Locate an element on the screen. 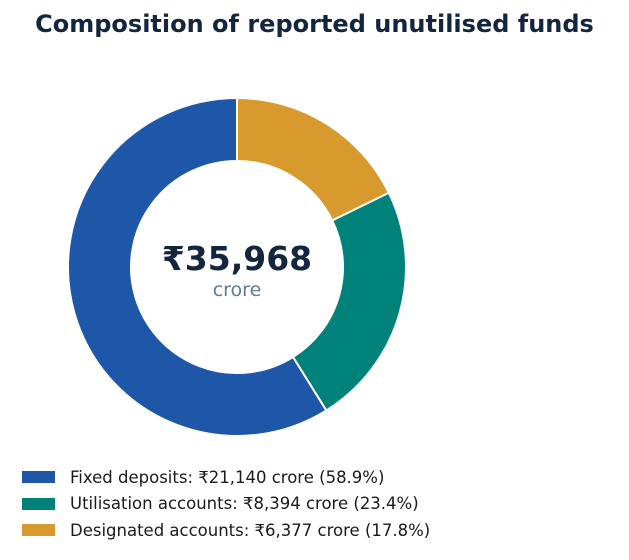  donut-slice-designated-accounts is located at coordinates (313, 159).